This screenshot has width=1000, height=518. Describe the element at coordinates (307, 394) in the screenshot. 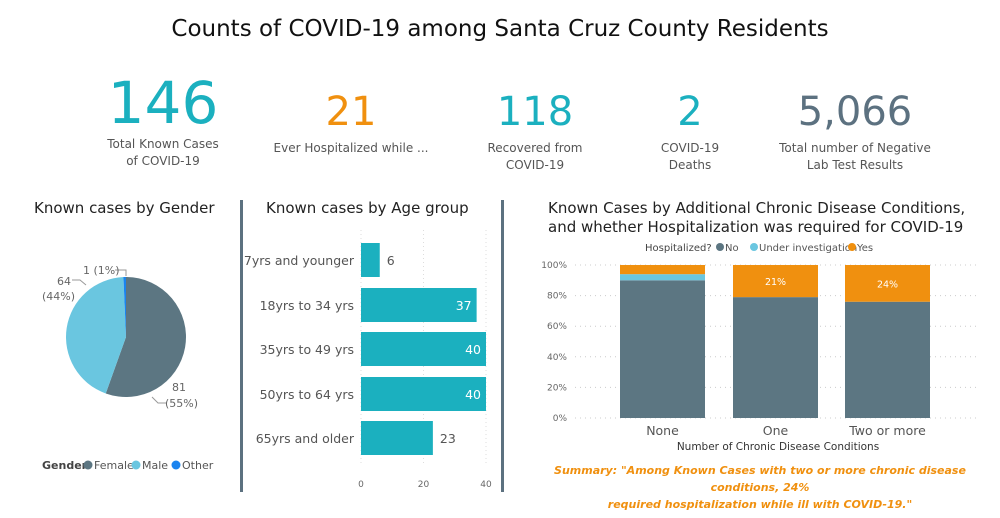

I see `category-label: 50yrs to 64 yrs` at that location.